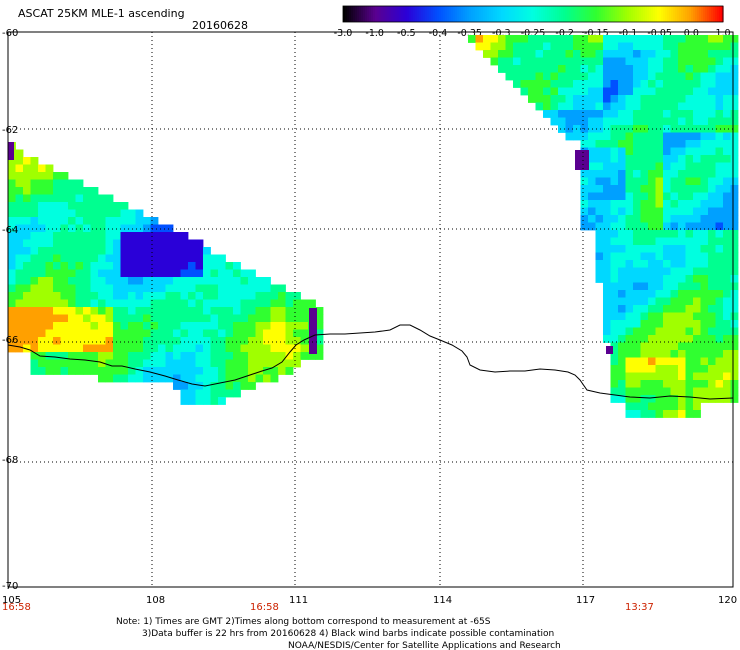  Describe the element at coordinates (438, 33) in the screenshot. I see `colorbar-label: -0.4` at that location.